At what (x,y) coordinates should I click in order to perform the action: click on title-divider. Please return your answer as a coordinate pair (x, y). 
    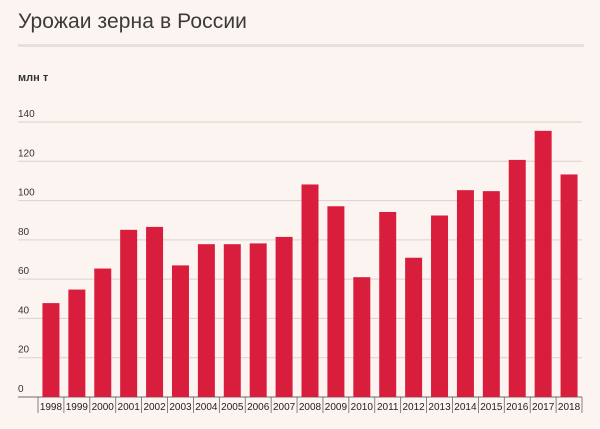
    Looking at the image, I should click on (301, 45).